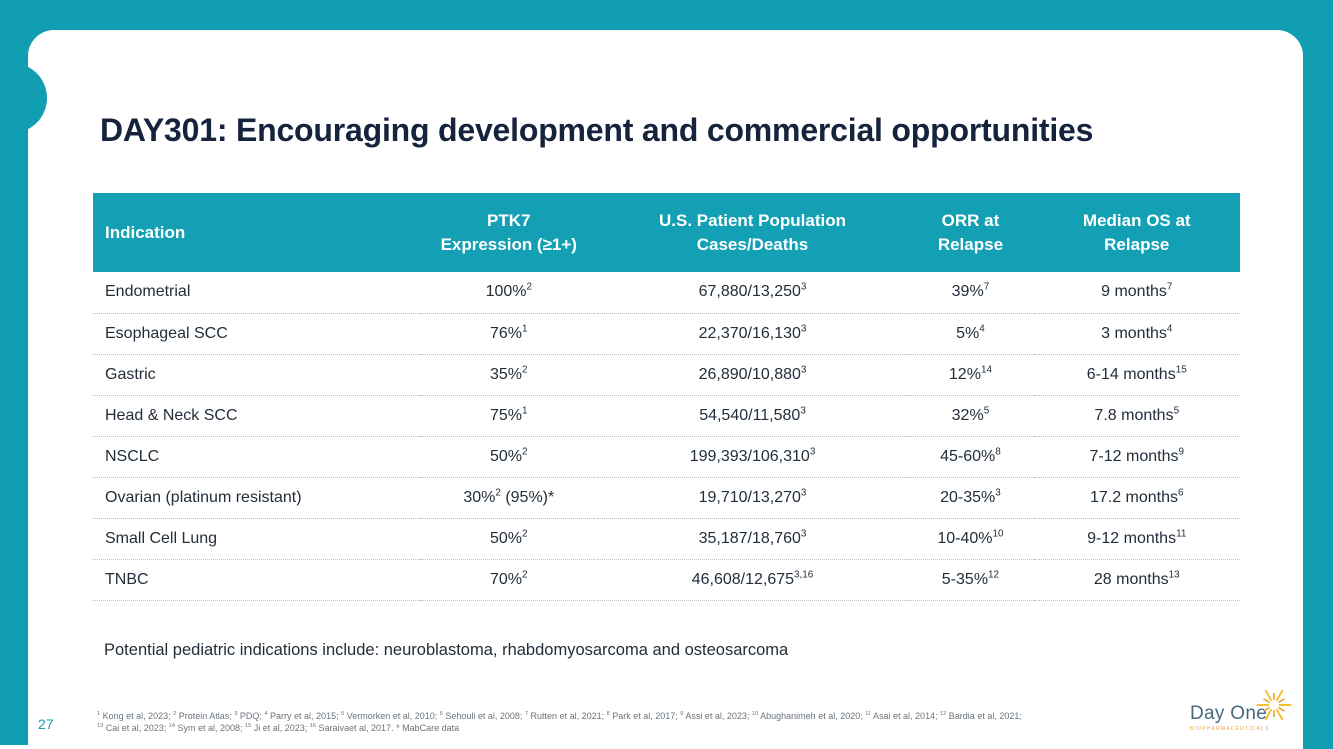 Image resolution: width=1333 pixels, height=749 pixels. I want to click on value-cell: 5%4, so click(970, 334).